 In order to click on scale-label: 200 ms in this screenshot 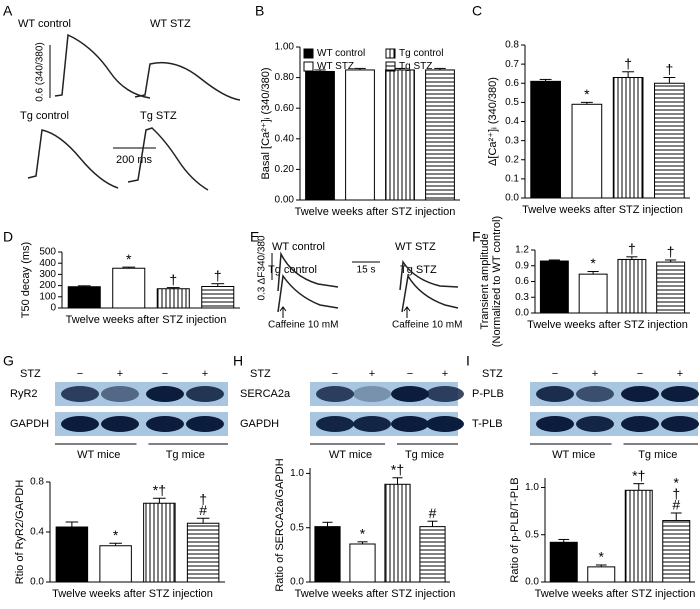, I will do `click(134, 160)`.